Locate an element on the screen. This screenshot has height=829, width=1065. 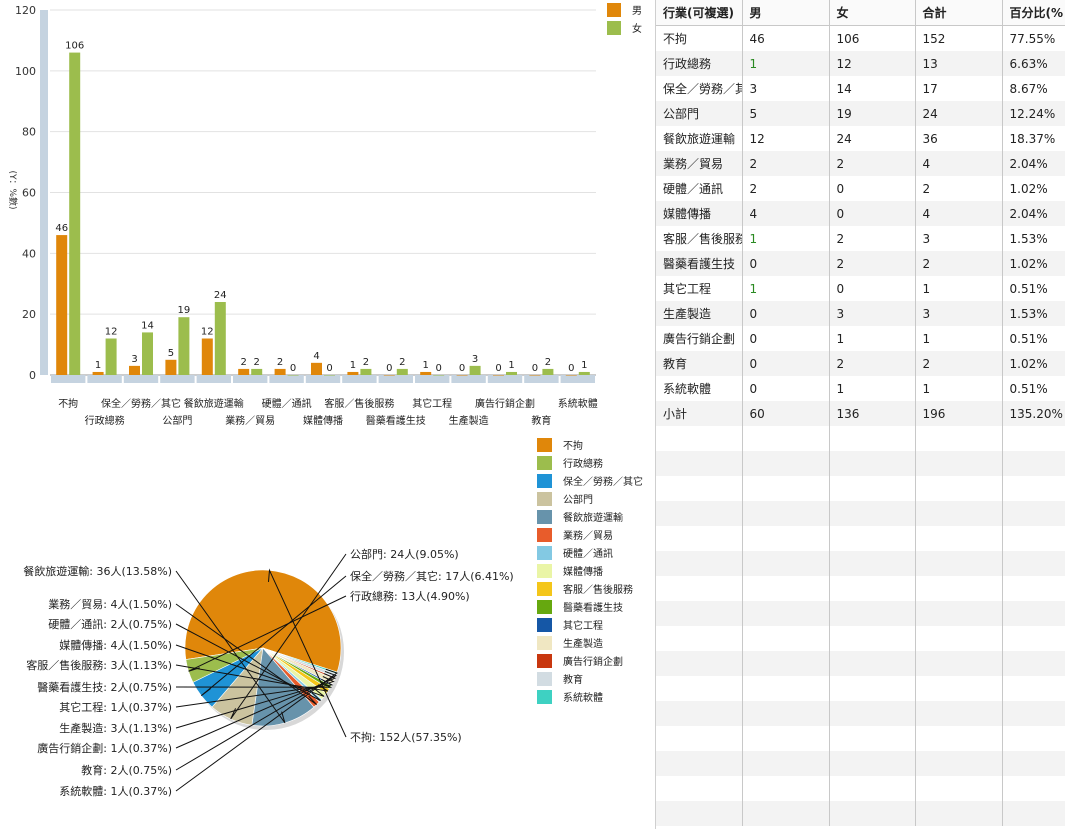
x-category-label: 媒體傳播 is located at coordinates (323, 420).